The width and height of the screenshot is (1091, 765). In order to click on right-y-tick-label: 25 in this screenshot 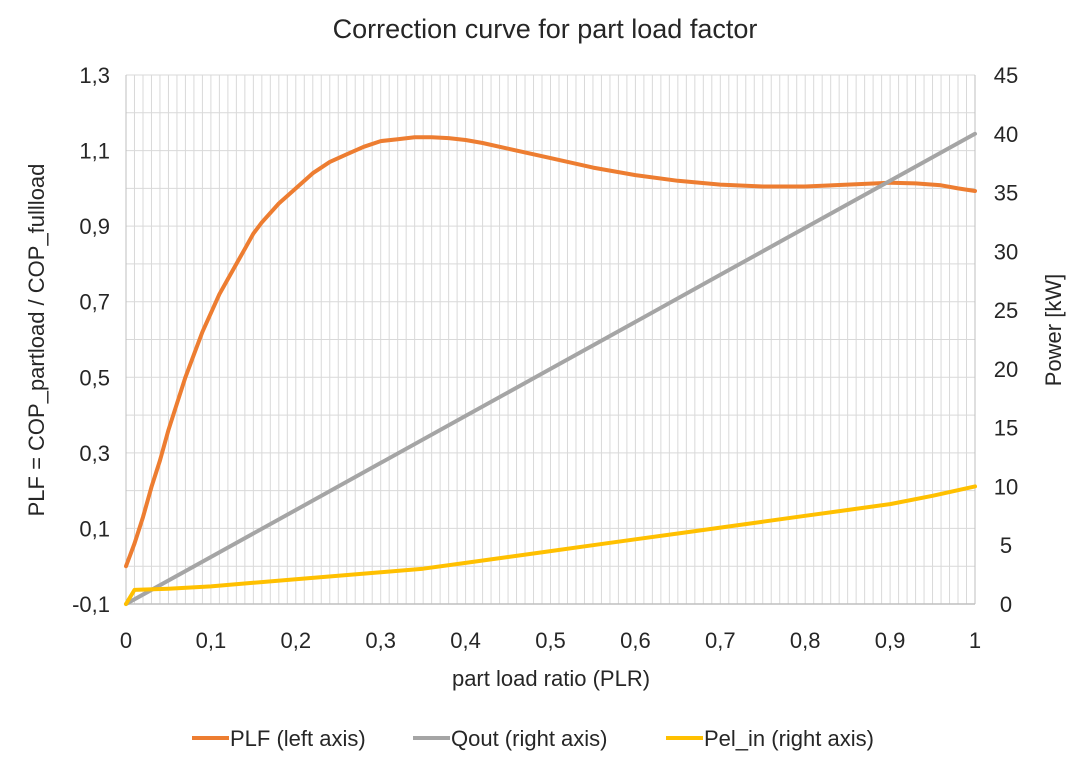, I will do `click(1006, 310)`.